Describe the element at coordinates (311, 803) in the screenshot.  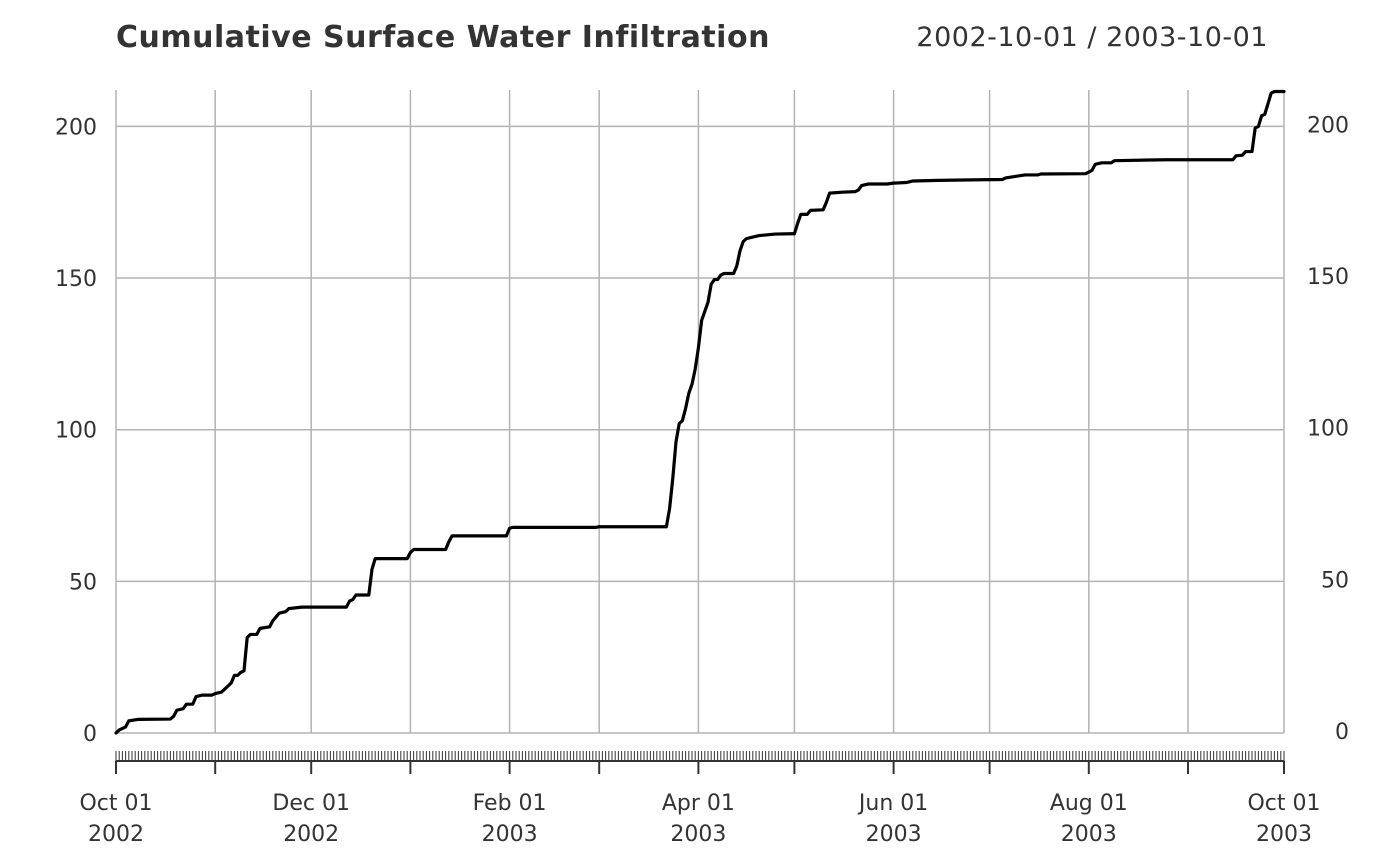
I see `x-tick-label-month: Dec 01` at that location.